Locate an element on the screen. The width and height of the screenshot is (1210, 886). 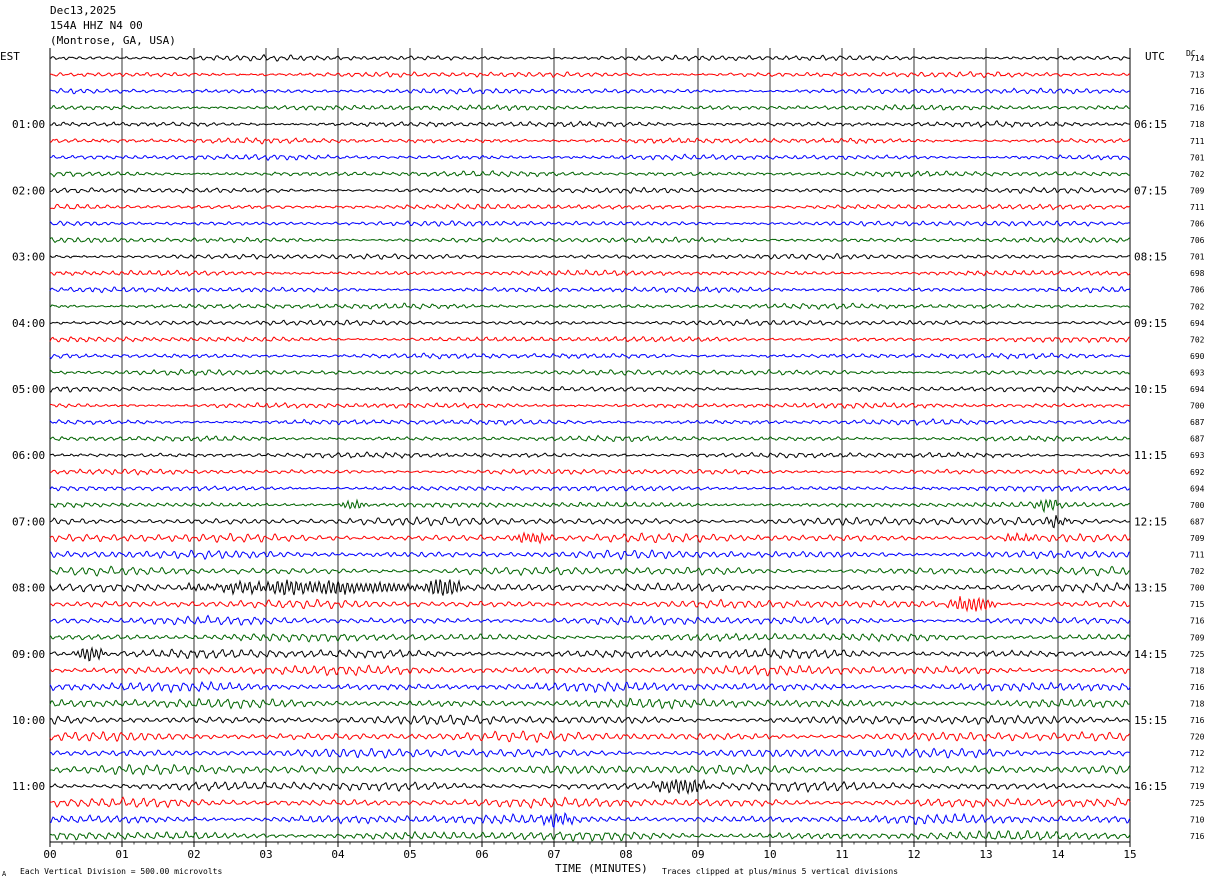
location-label: (Montrose, GA, USA) is located at coordinates (113, 40).